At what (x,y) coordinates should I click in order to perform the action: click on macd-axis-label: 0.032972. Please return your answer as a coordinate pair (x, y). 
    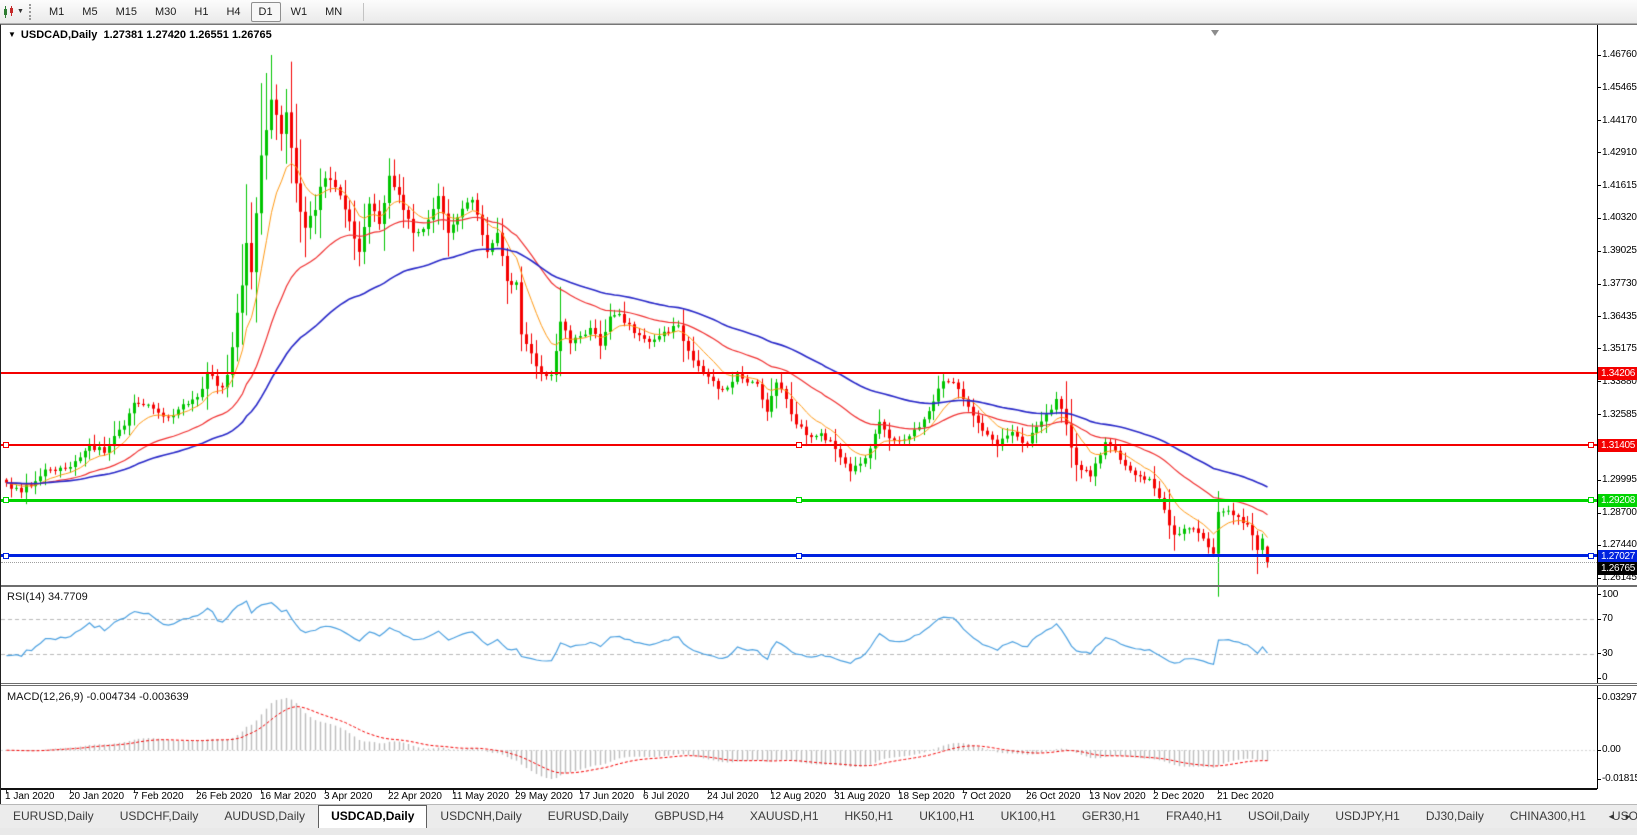
    Looking at the image, I should click on (1619, 697).